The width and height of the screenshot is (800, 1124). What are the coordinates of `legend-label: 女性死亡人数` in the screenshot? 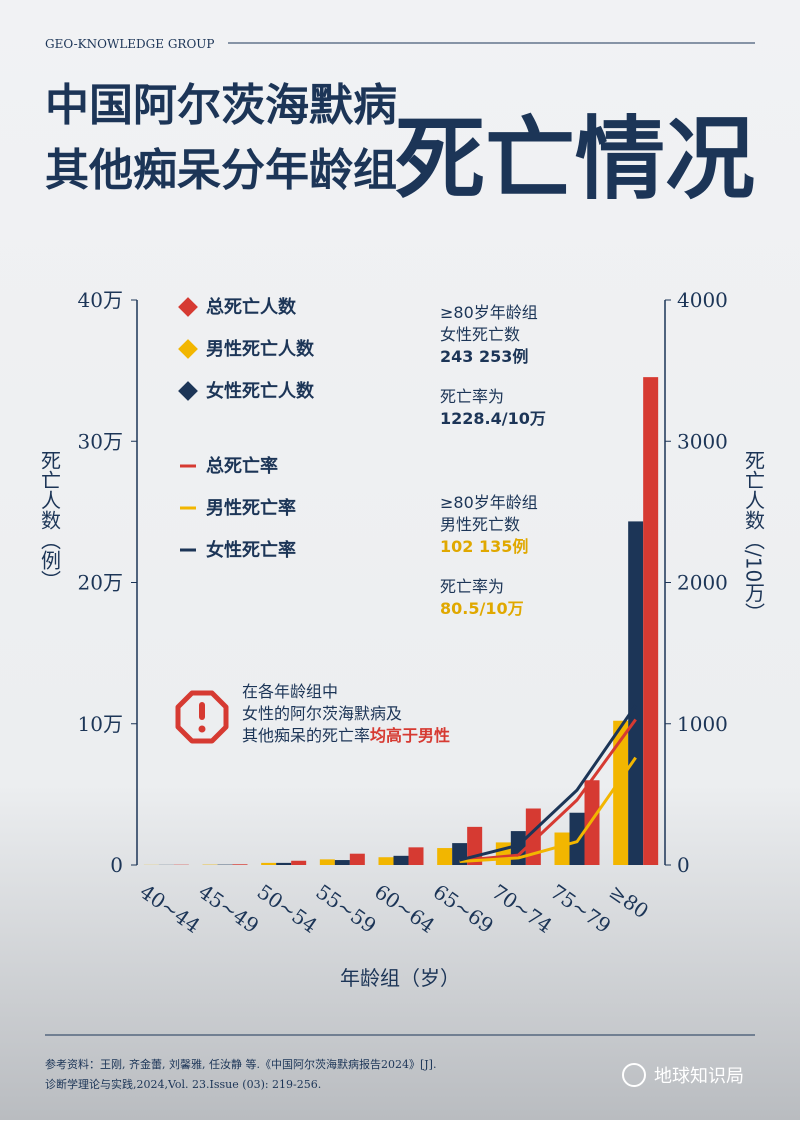 It's located at (260, 391).